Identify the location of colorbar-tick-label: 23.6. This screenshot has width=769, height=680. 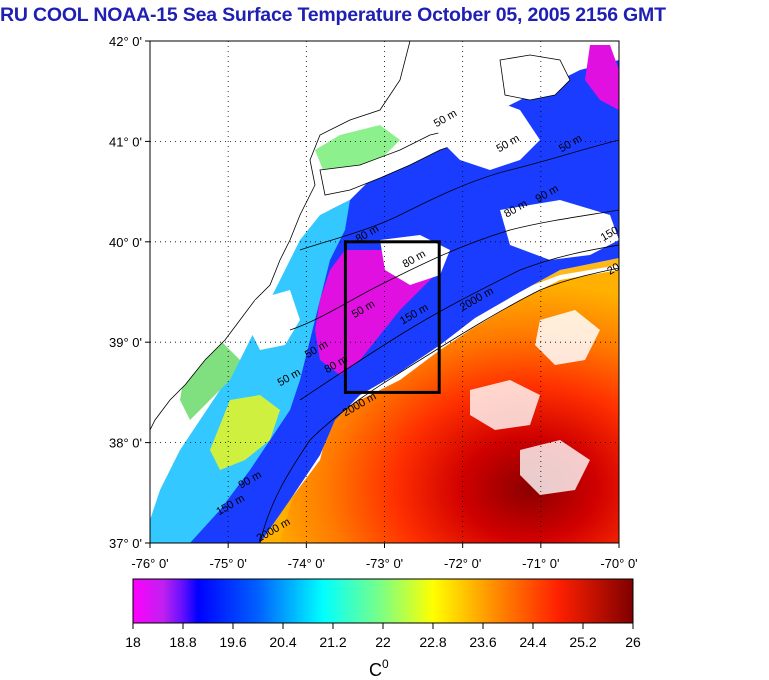
(482, 642).